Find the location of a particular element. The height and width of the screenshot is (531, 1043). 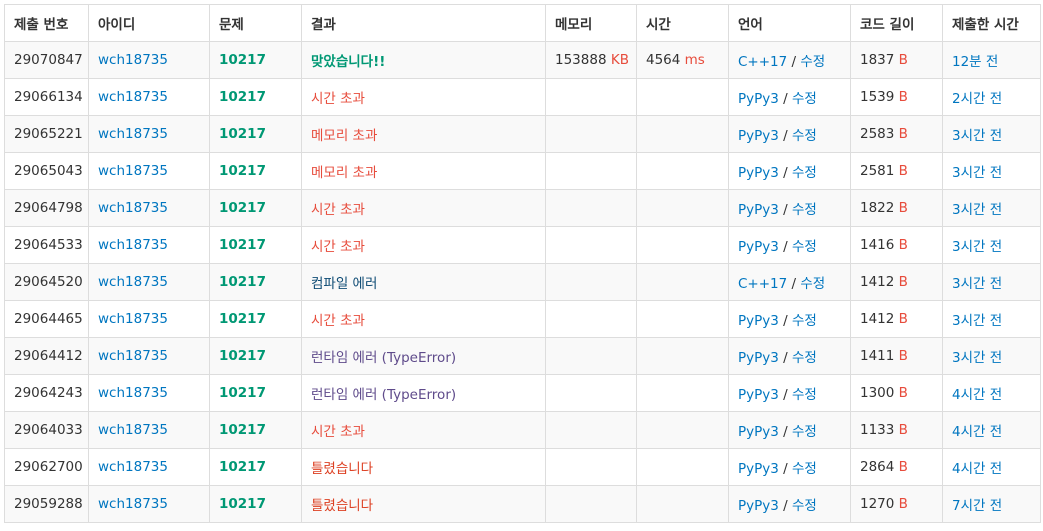

code-length-value: 1416 is located at coordinates (877, 245).